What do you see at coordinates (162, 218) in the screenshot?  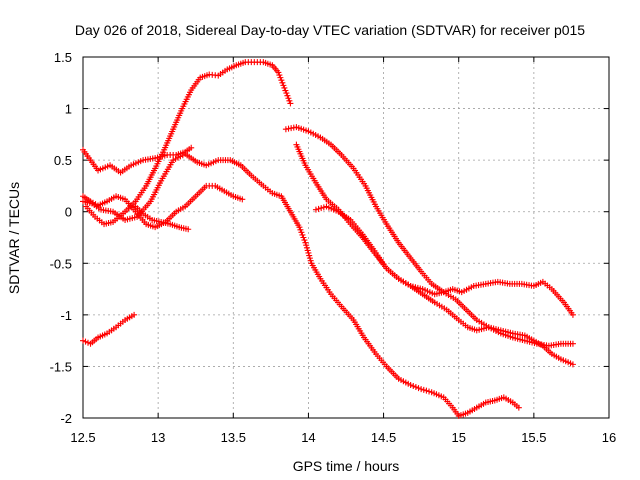 I see `series-track-e` at bounding box center [162, 218].